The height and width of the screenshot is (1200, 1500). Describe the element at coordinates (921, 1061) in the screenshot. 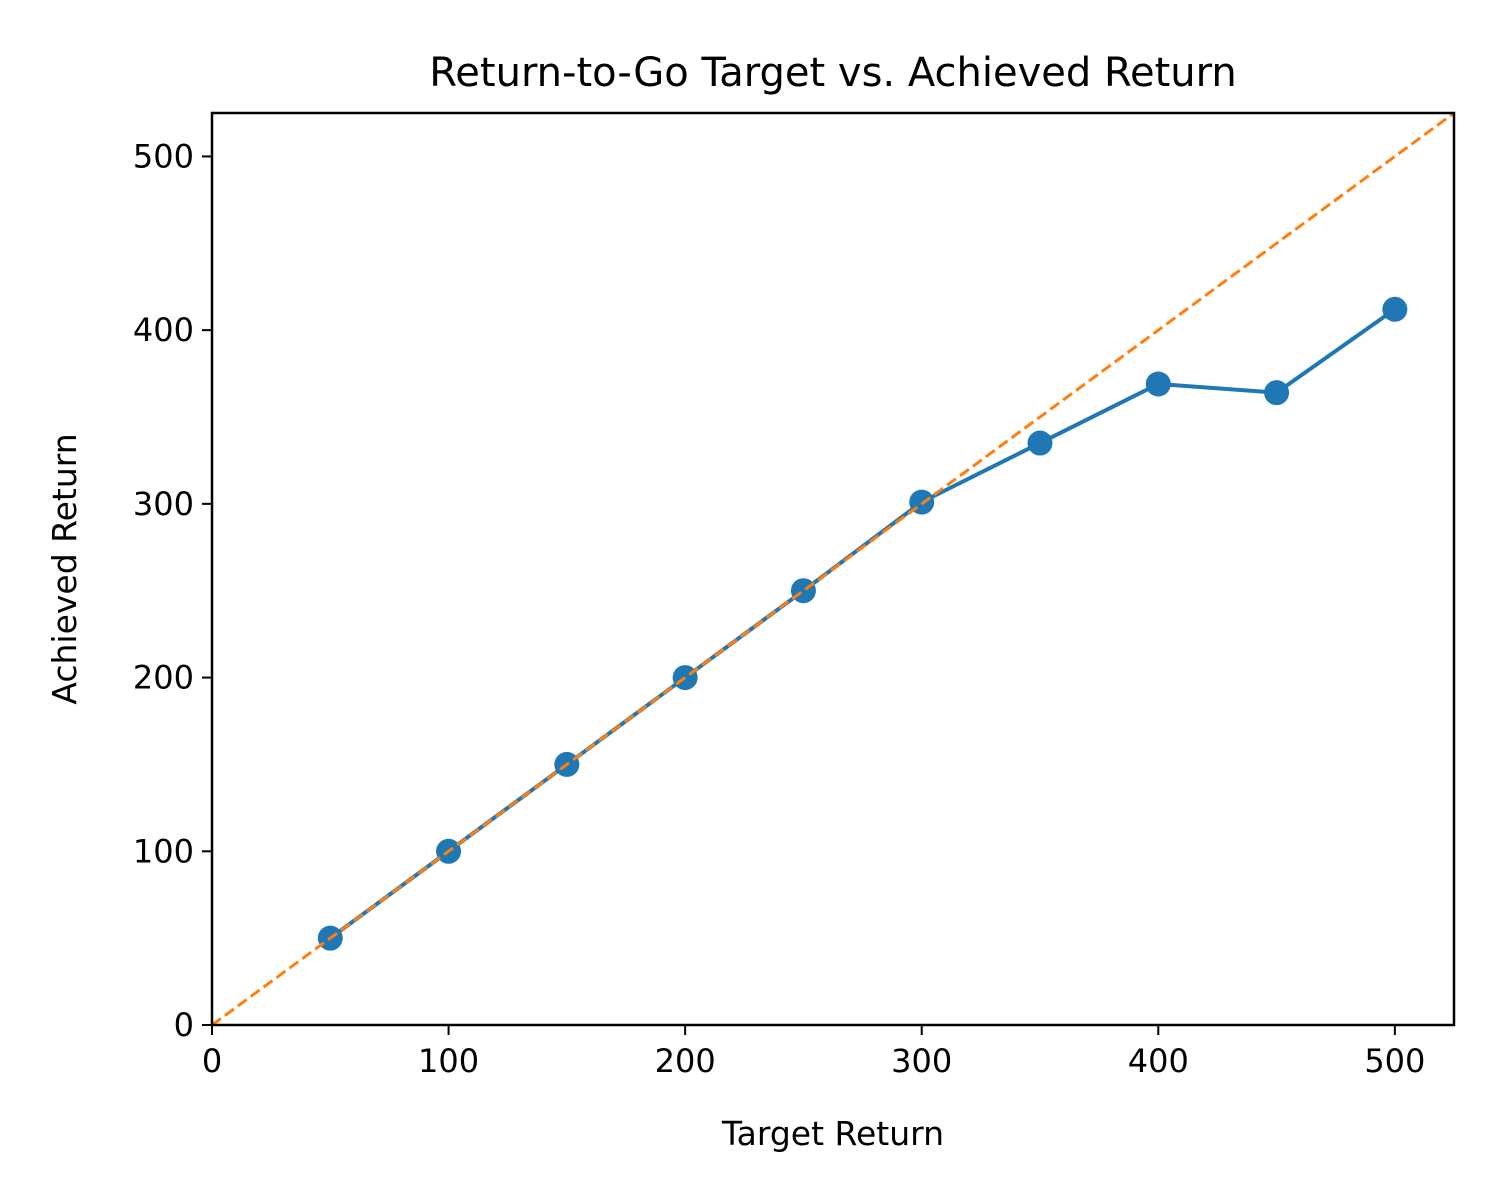

I see `x-tick-label: 300` at that location.